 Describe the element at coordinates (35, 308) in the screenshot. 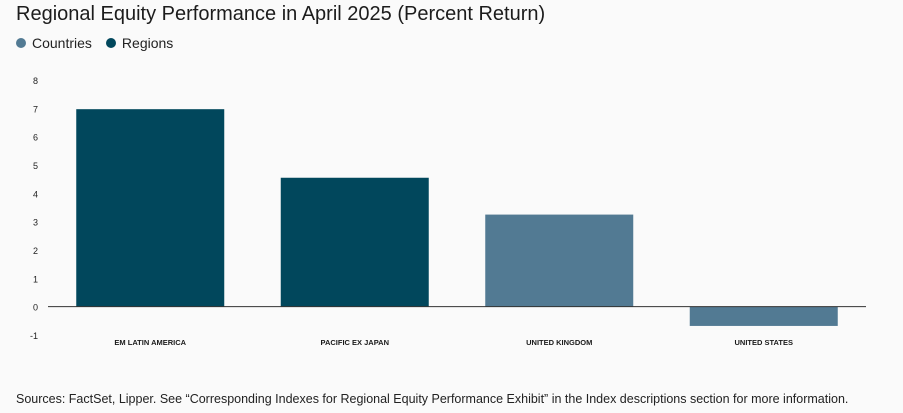

I see `y-tick-label: 0` at that location.